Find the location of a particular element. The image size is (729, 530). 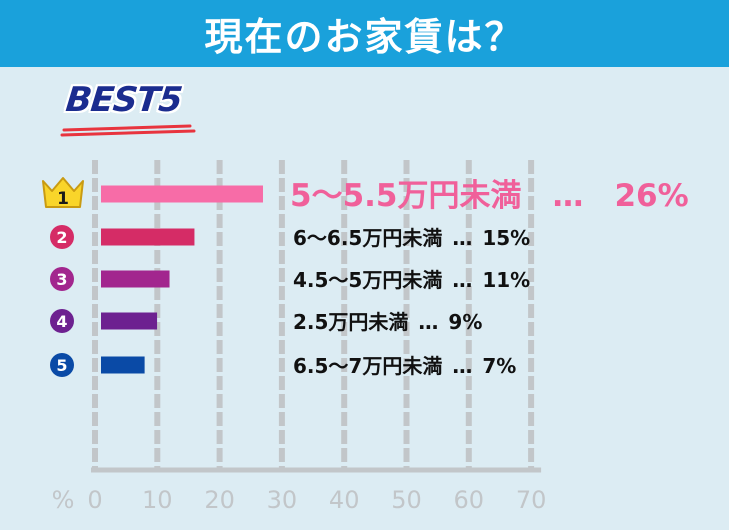

category-label-5: 6.5〜7万円未満 … 7% is located at coordinates (404, 366).